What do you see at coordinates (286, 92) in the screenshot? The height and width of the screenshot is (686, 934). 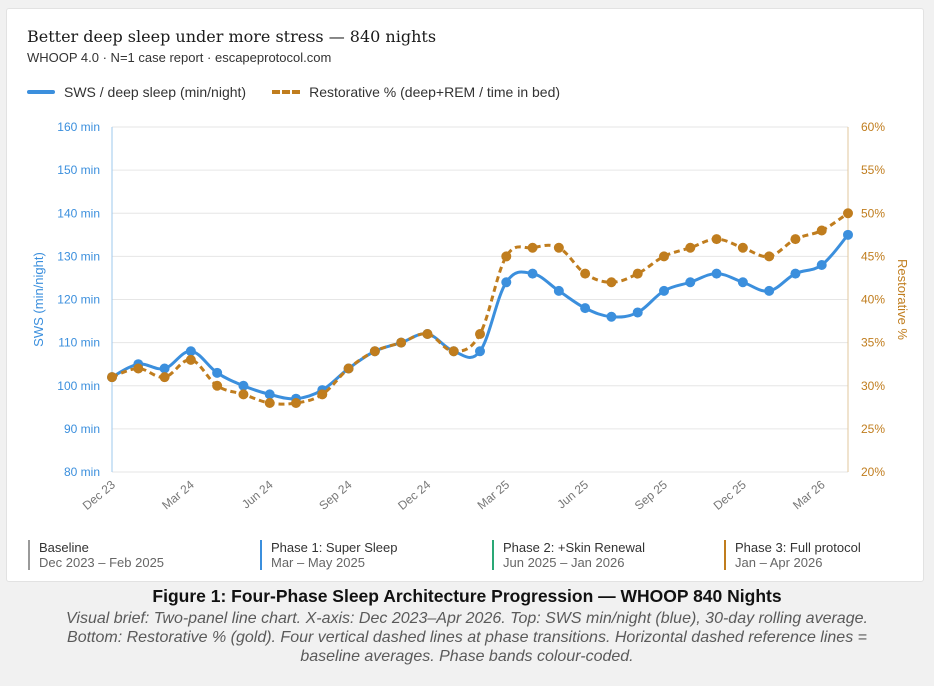 I see `legend-swatch-restorative` at bounding box center [286, 92].